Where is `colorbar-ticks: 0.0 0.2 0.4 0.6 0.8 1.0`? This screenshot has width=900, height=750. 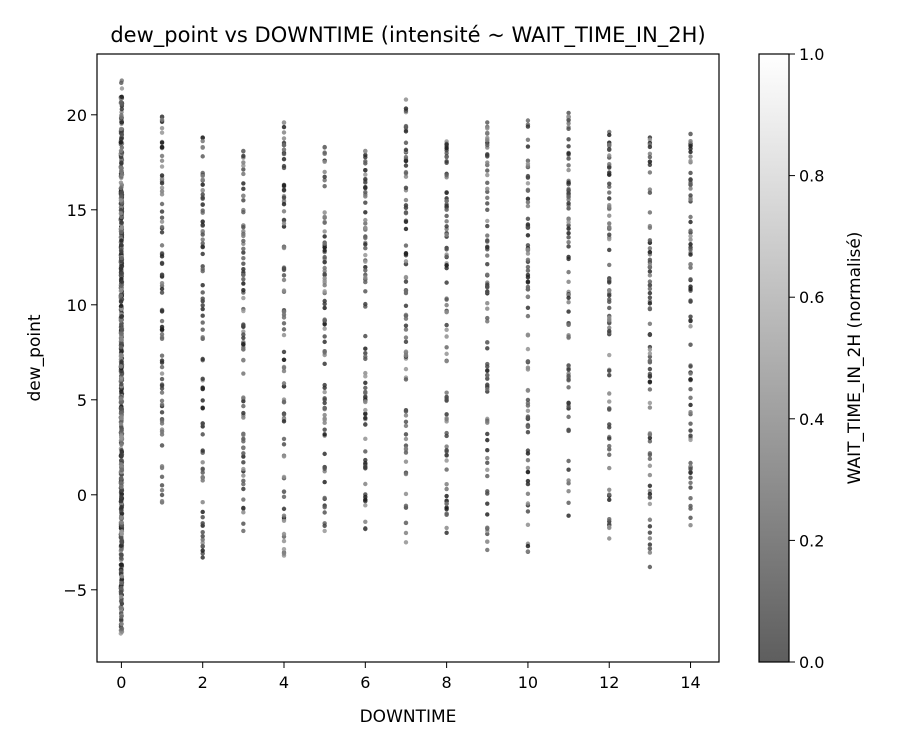
colorbar-ticks: 0.0 0.2 0.4 0.6 0.8 1.0 is located at coordinates (806, 358).